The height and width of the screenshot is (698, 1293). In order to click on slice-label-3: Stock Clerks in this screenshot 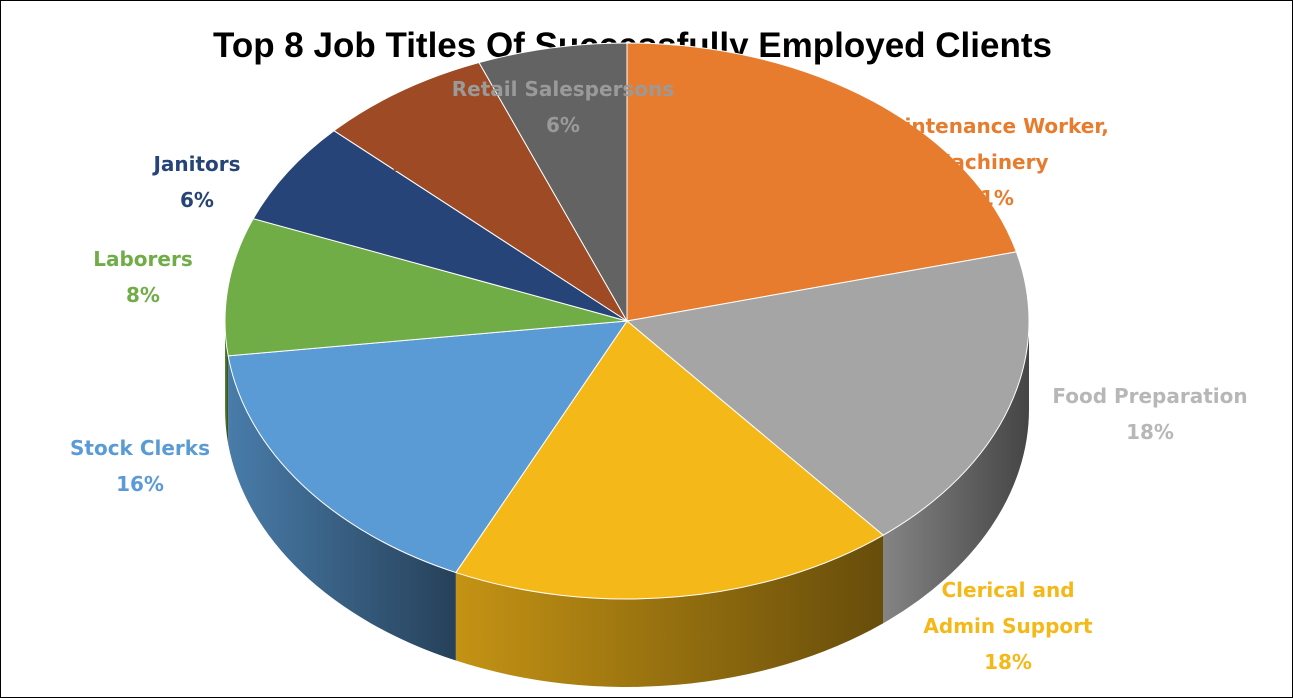, I will do `click(140, 448)`.